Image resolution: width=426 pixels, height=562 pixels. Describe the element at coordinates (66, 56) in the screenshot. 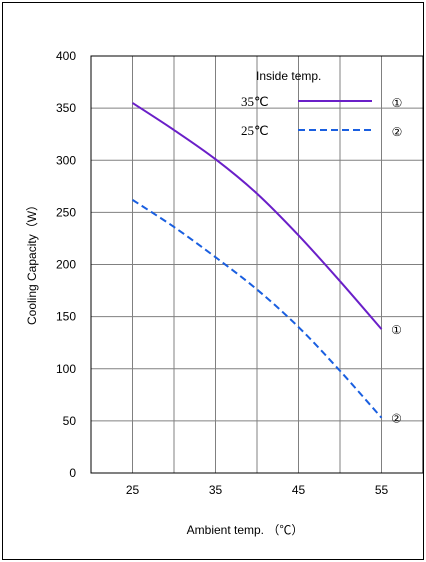

I see `y-tick-label: 400` at that location.